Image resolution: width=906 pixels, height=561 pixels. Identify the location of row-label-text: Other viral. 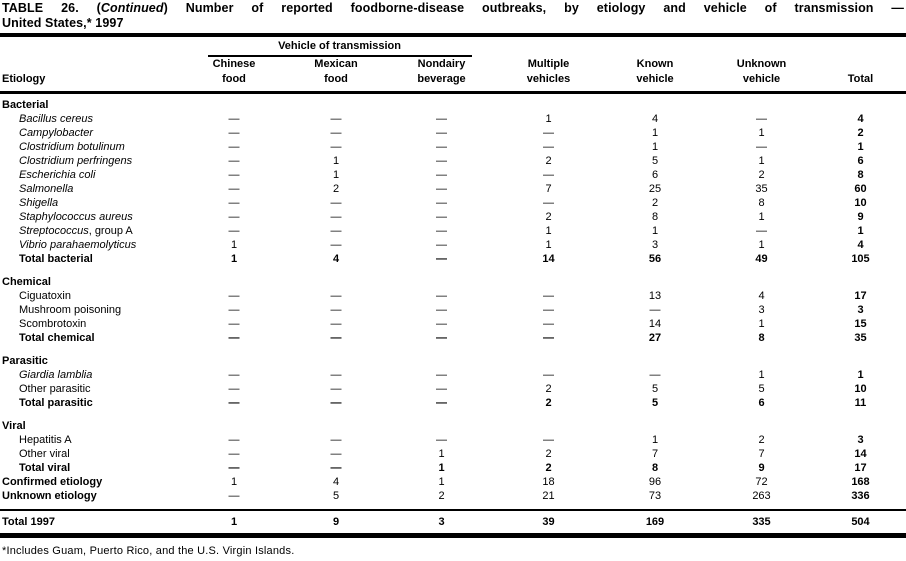
(44, 453).